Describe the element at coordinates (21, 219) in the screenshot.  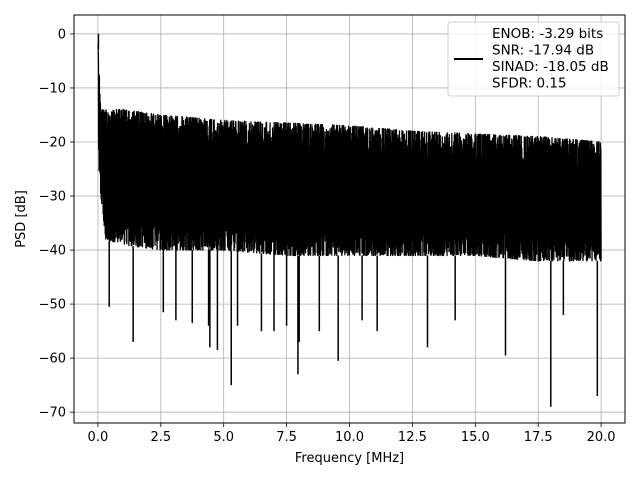
I see `y-axis-label: PSD [dB]` at that location.